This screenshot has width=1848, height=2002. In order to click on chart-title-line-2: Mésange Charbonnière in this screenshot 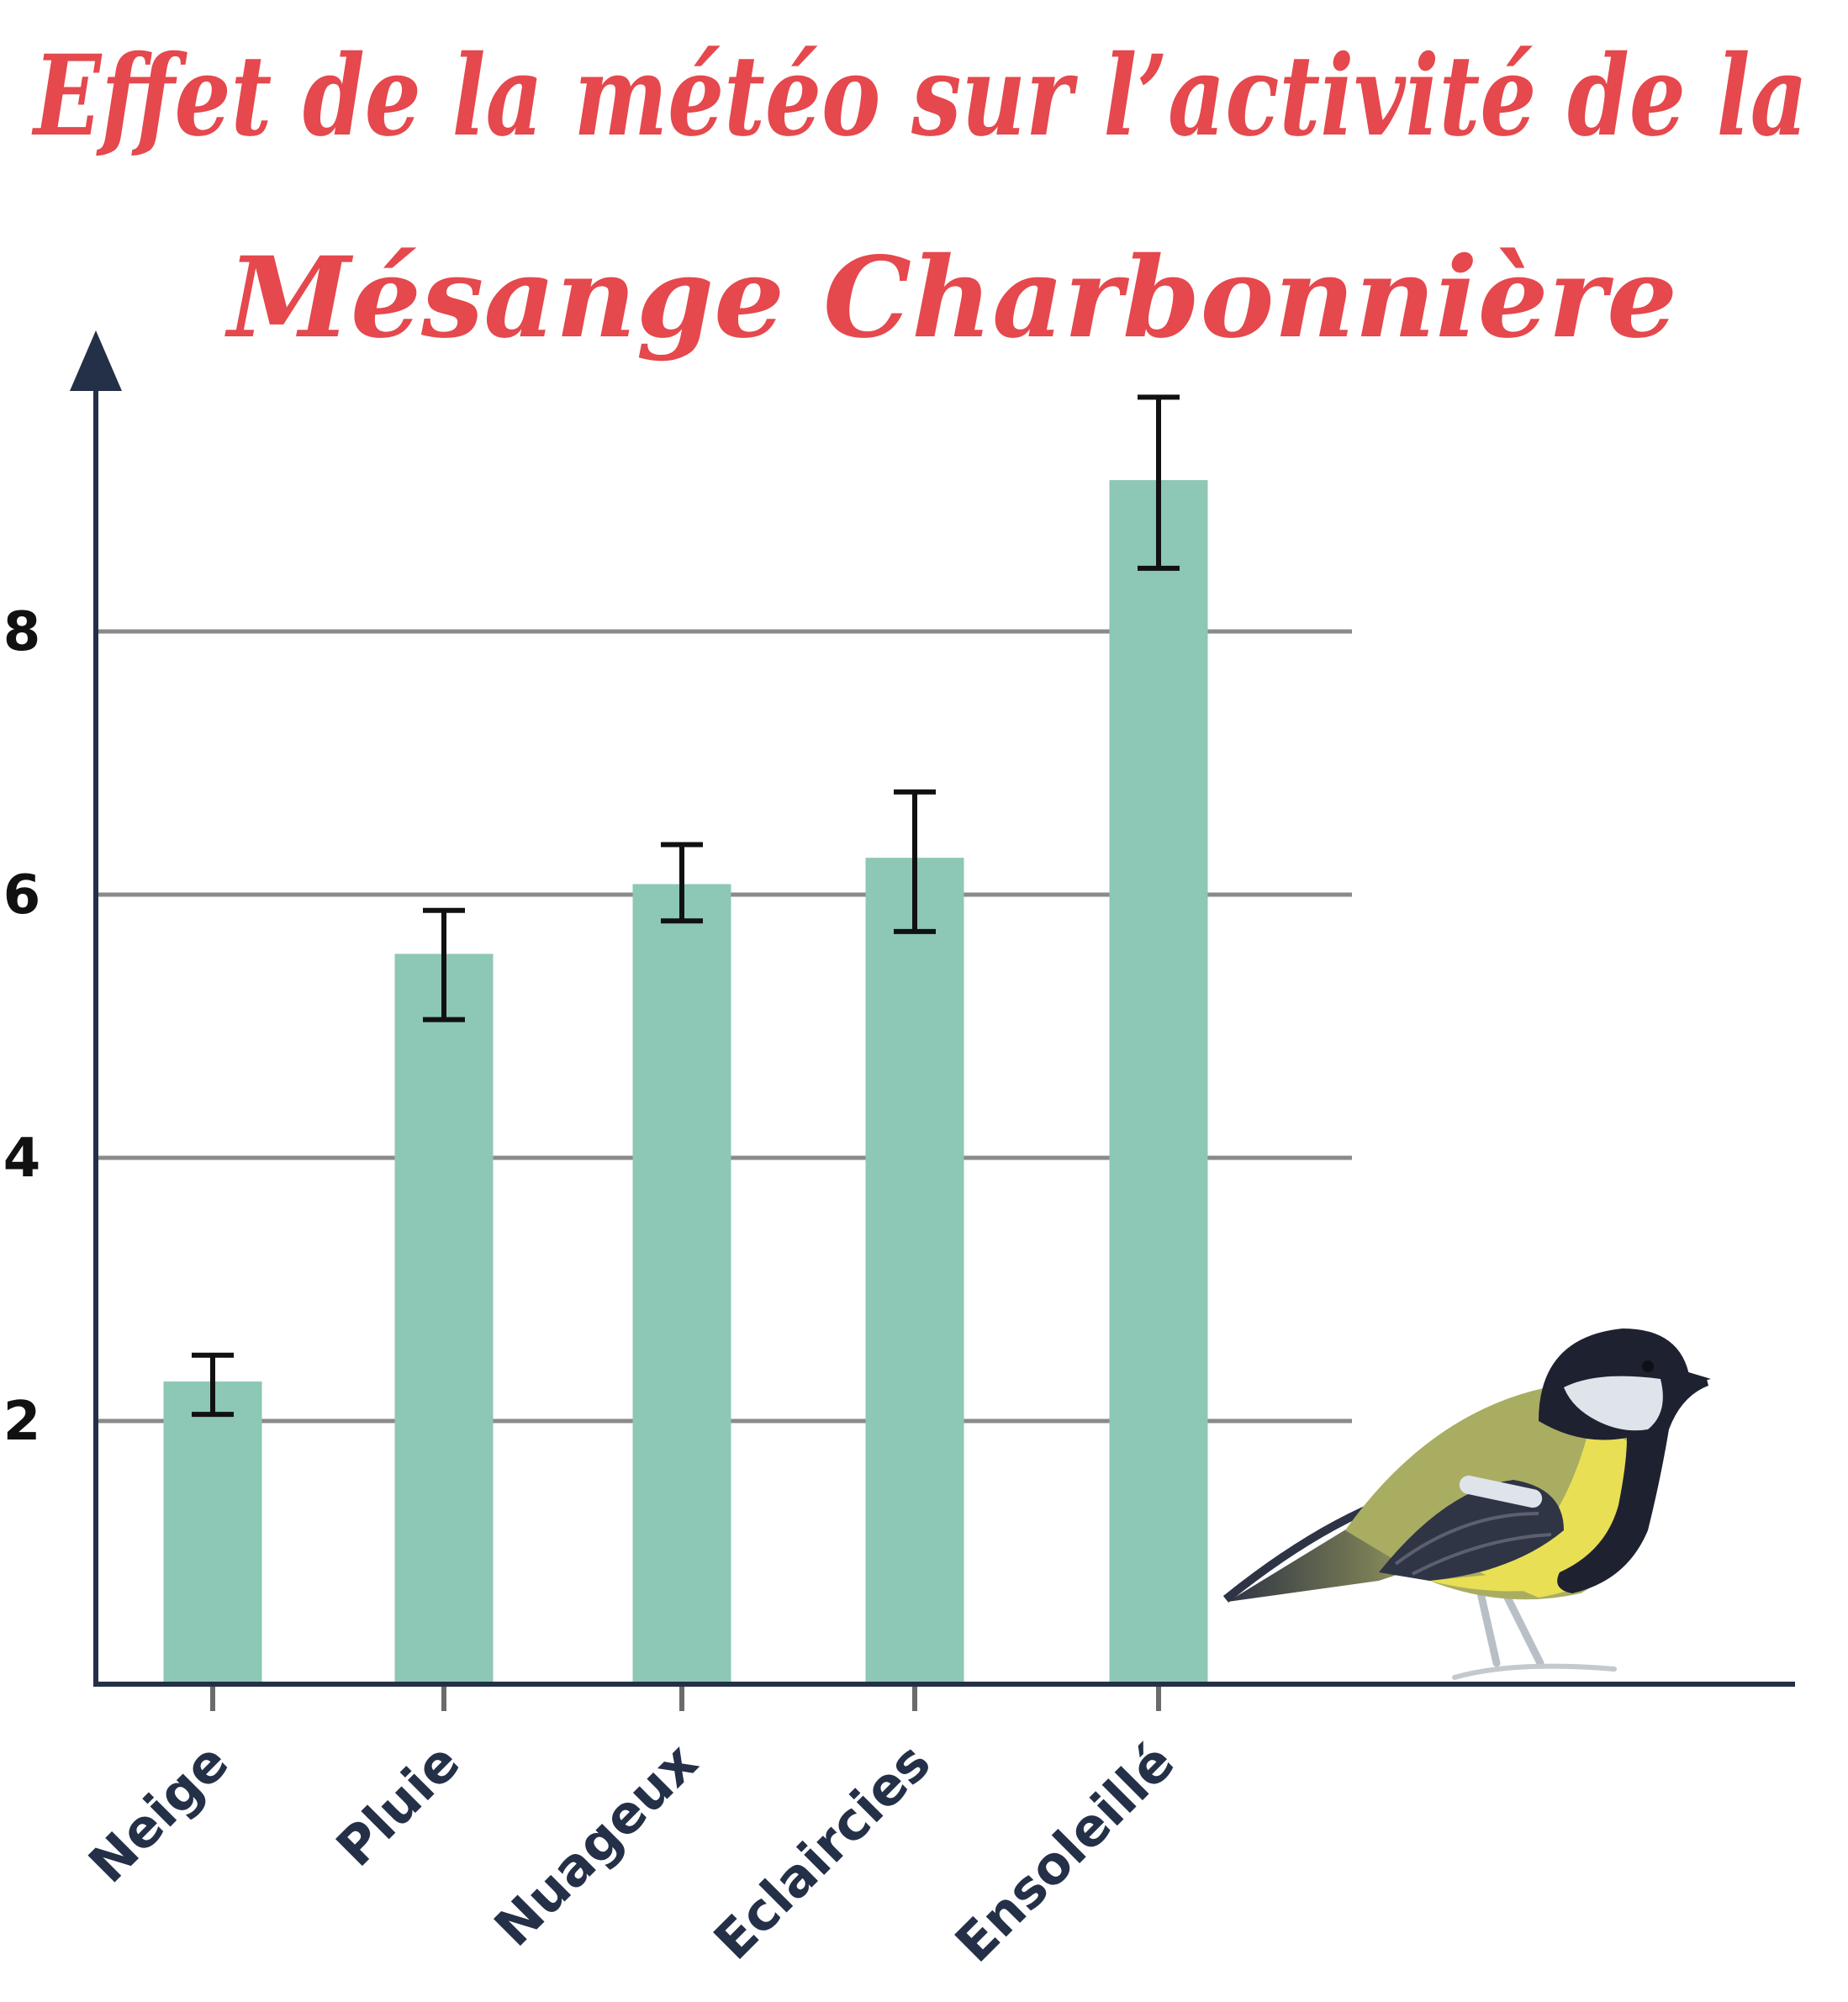, I will do `click(951, 298)`.